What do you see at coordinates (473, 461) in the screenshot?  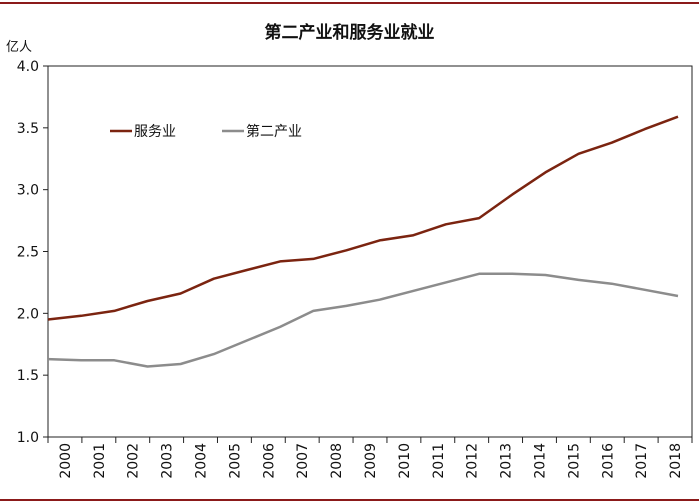 I see `x-tick-label: 2012` at bounding box center [473, 461].